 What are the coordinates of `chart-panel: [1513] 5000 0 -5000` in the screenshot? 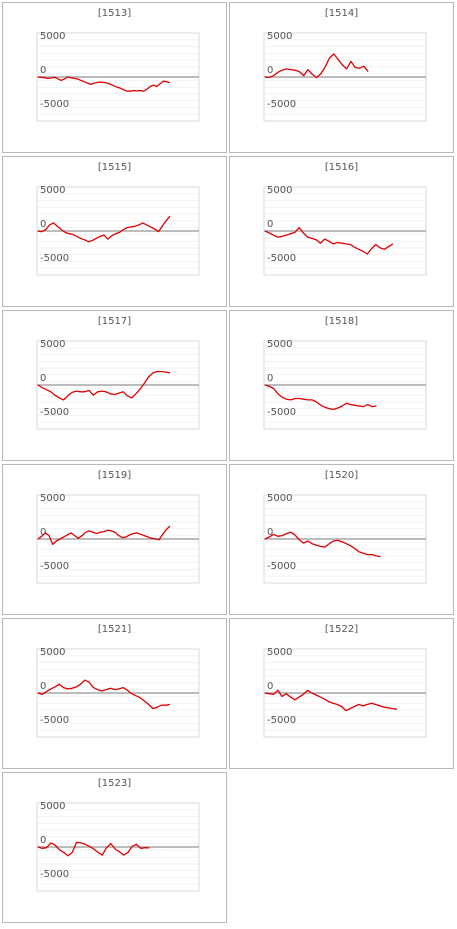 It's located at (114, 77).